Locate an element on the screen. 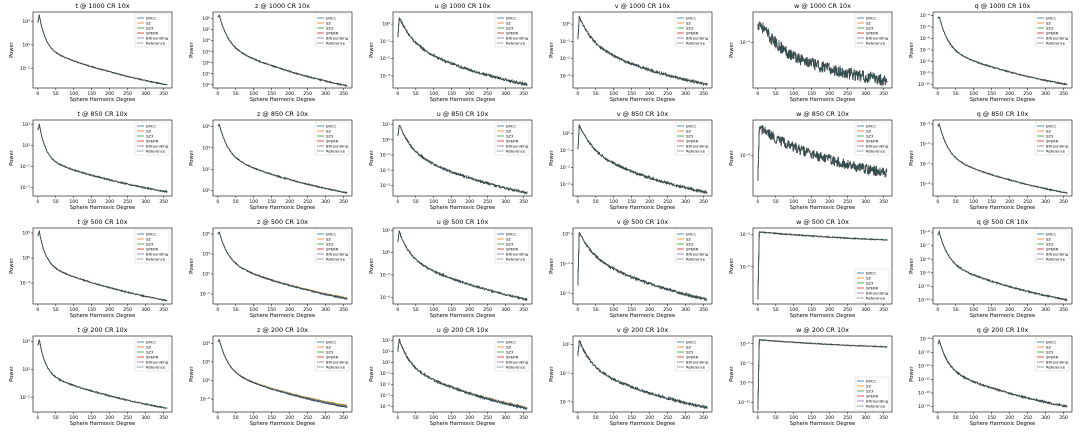  chart-title: w @ 850 CR 10x is located at coordinates (822, 114).